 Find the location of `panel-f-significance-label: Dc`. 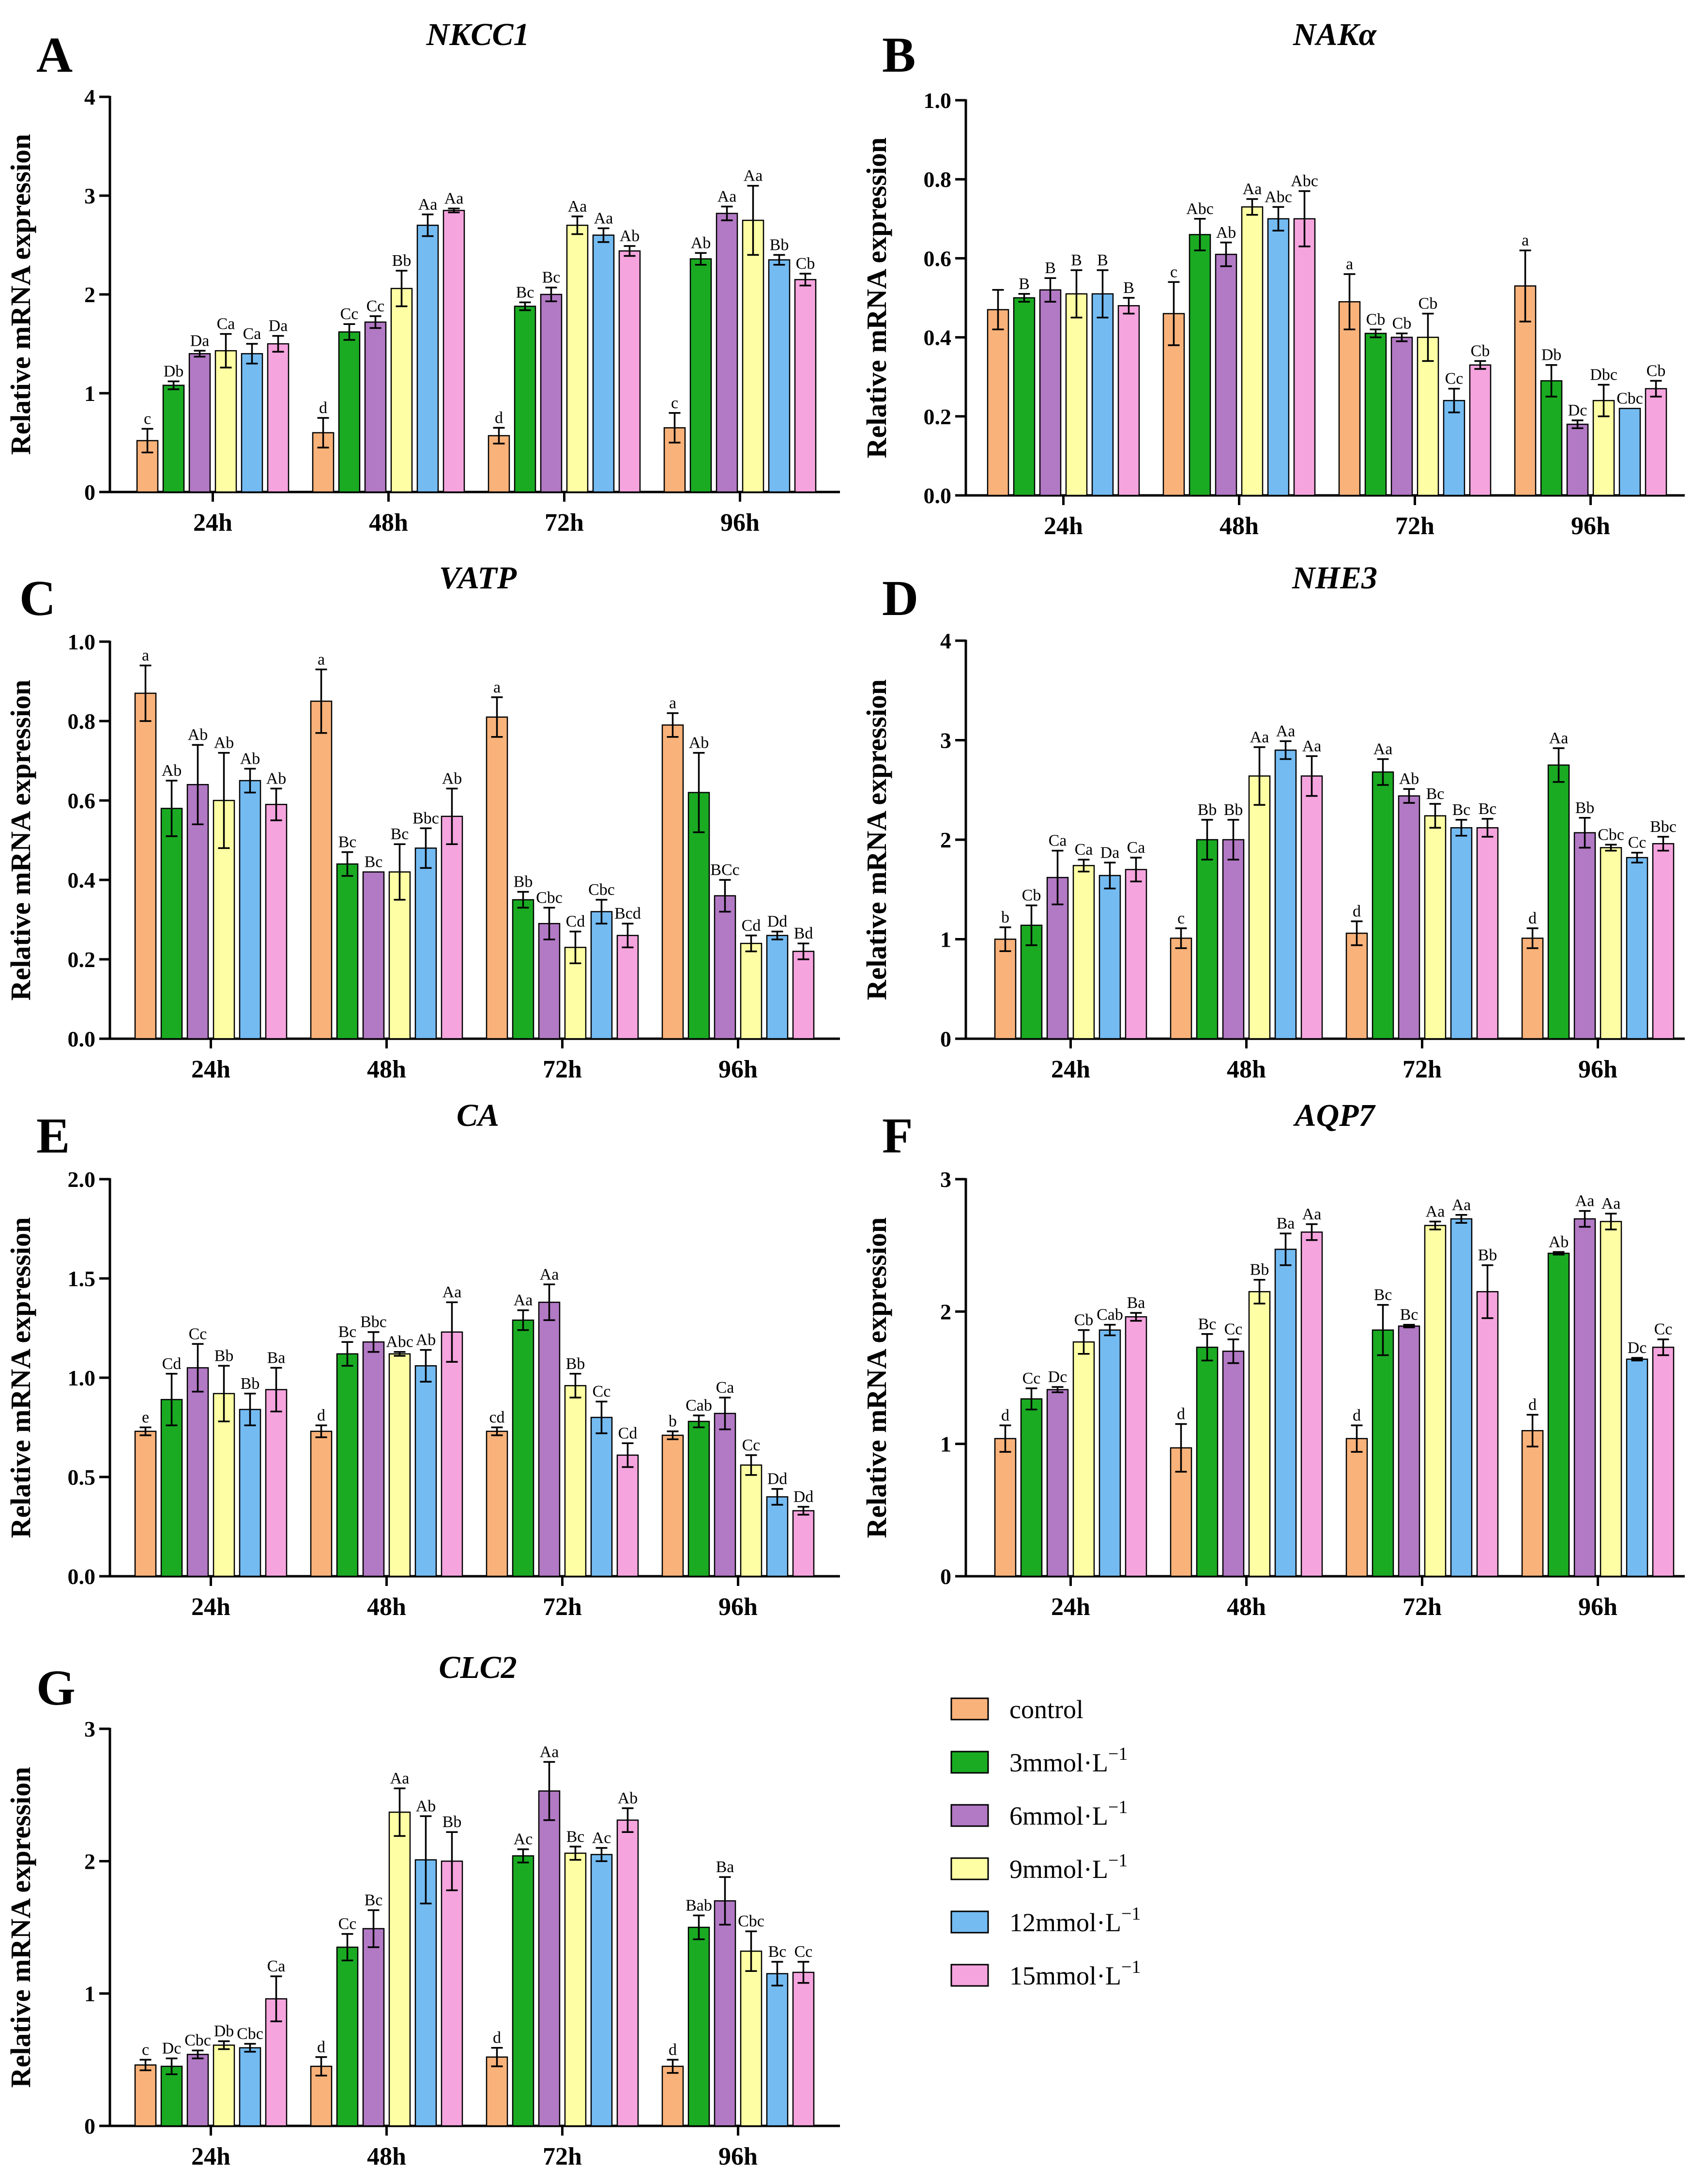

panel-f-significance-label: Dc is located at coordinates (1637, 1348).